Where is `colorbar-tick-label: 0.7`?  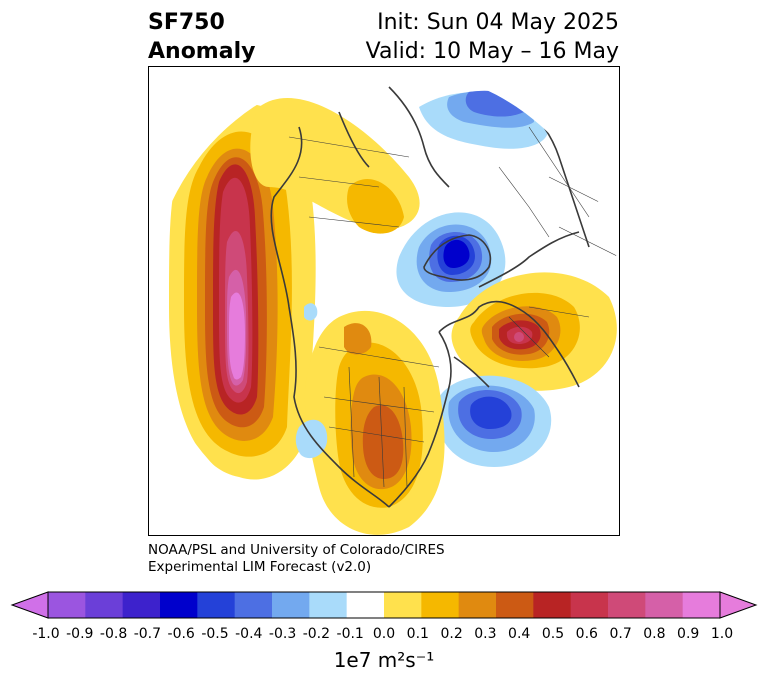 colorbar-tick-label: 0.7 is located at coordinates (620, 634).